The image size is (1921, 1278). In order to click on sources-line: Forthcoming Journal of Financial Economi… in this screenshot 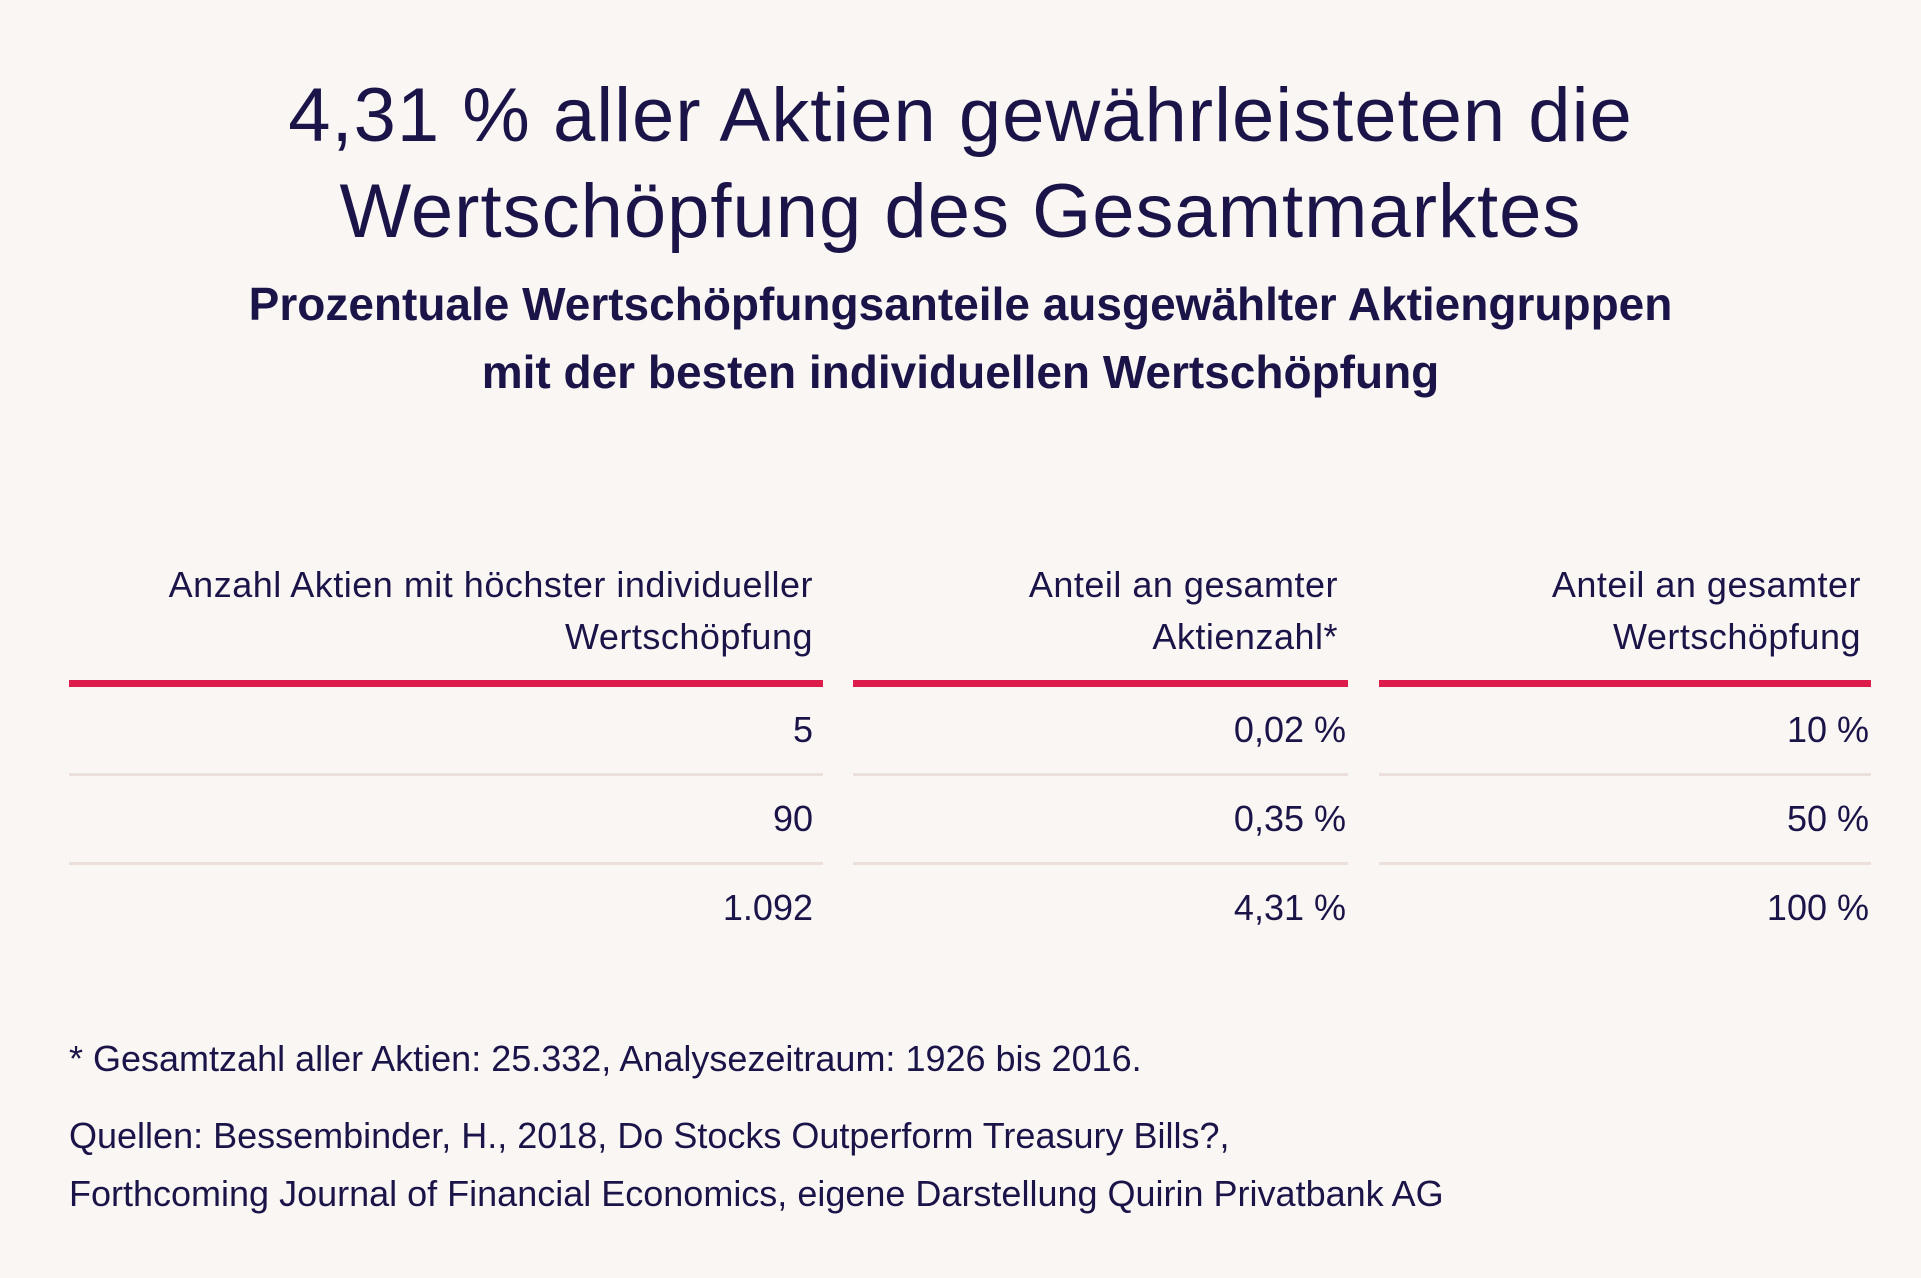, I will do `click(756, 1193)`.